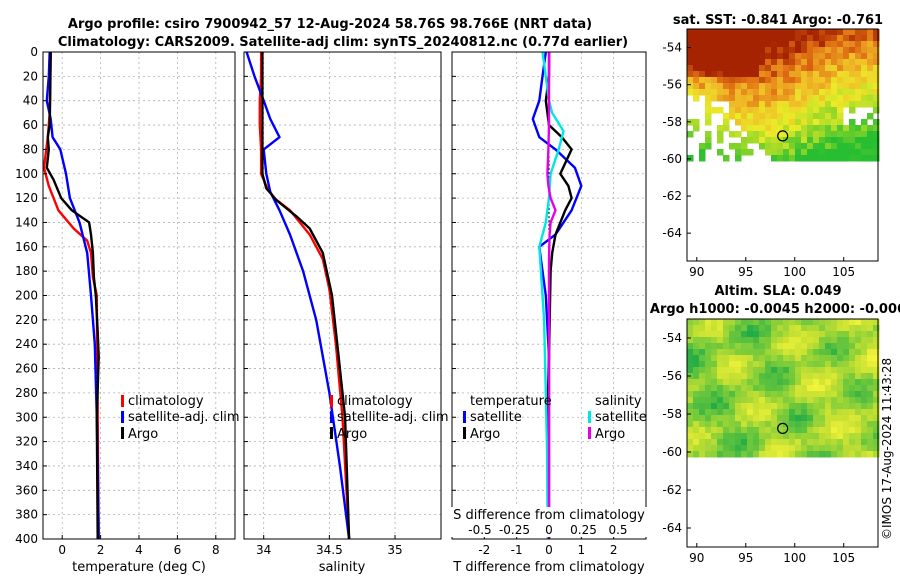 The image size is (900, 580). I want to click on lat-tick-label: -62, so click(672, 490).